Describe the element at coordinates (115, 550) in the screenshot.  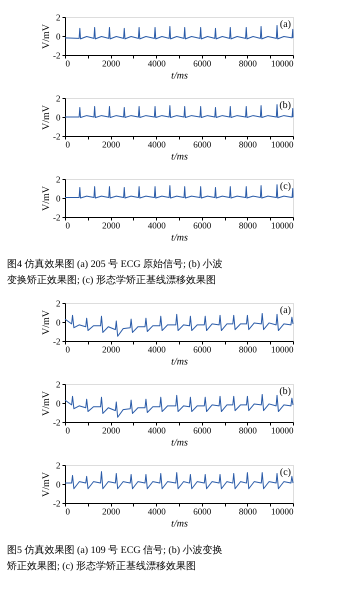
I see `caption: 图5 仿真效果图 (a) 109 号 ECG 信号; (b) 小波变换` at that location.